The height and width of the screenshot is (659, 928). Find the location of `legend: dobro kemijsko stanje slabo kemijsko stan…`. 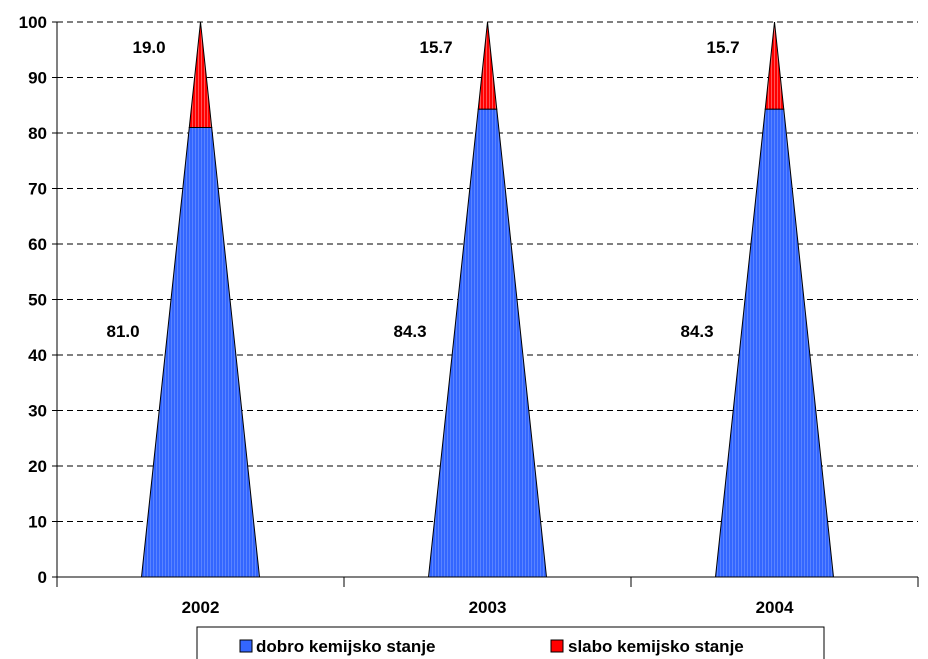

legend: dobro kemijsko stanje slabo kemijsko stan… is located at coordinates (510, 642).